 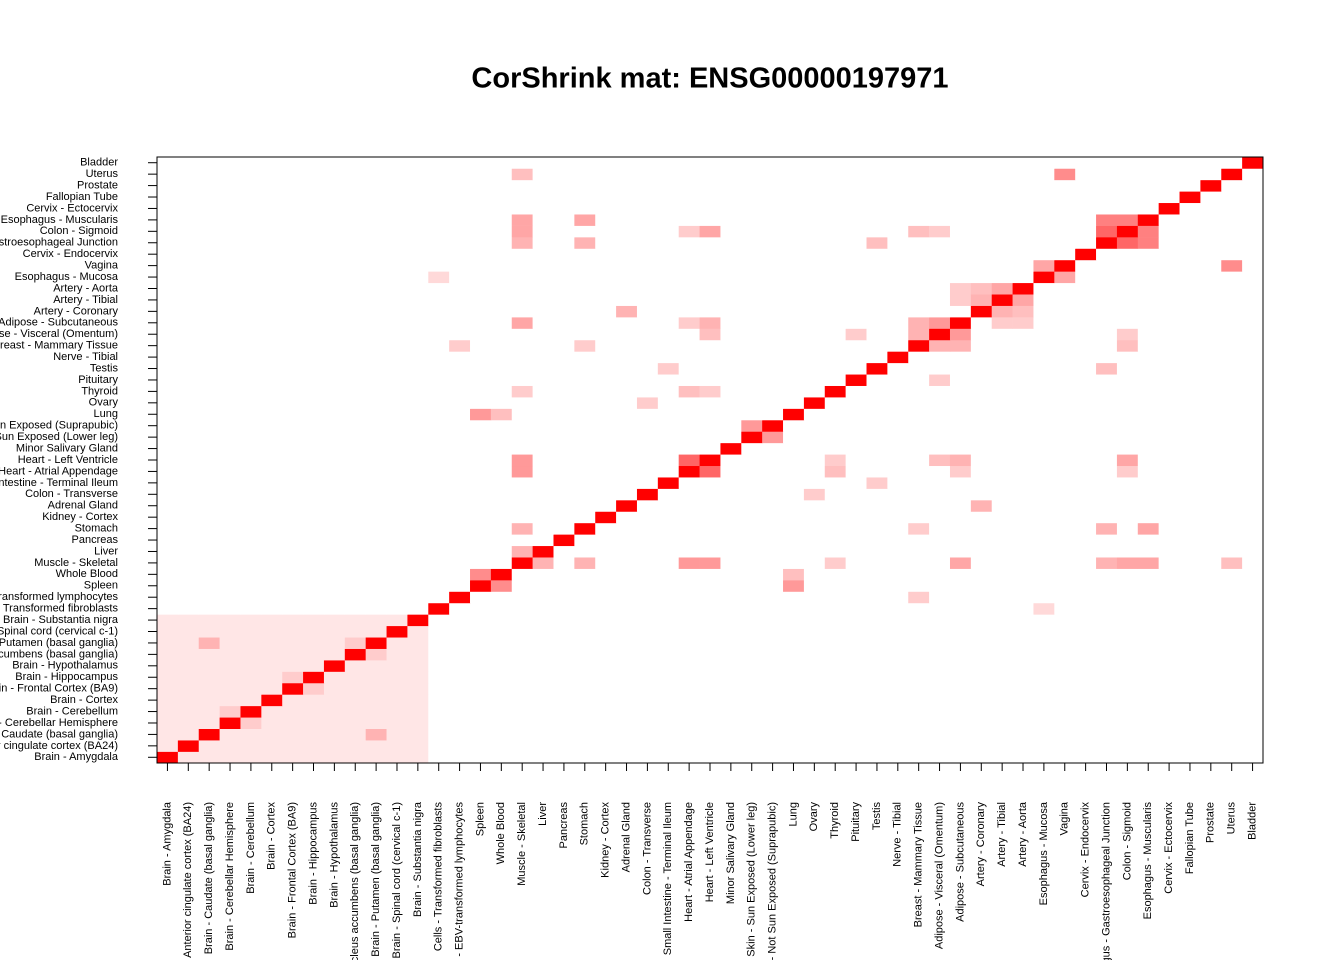 I want to click on y-tick-label: Brain - Frontal Cortex (BA9), so click(x=59, y=689).